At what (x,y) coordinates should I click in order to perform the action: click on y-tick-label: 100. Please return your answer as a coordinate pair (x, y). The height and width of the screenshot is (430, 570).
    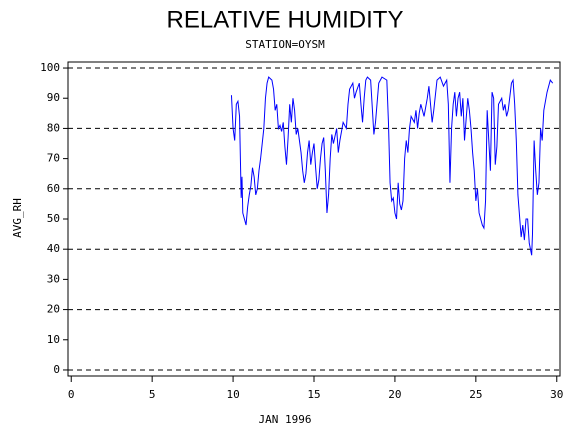
    Looking at the image, I should click on (50, 67).